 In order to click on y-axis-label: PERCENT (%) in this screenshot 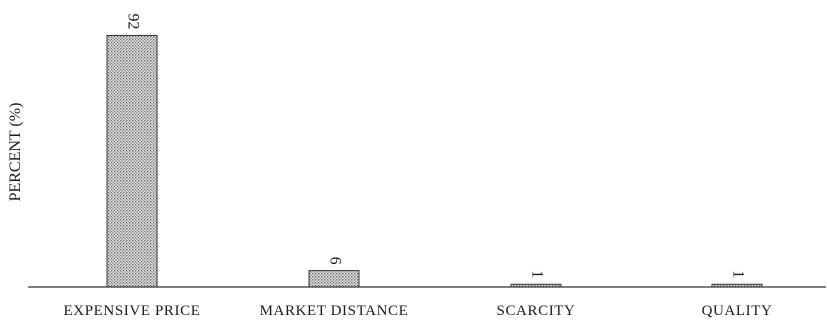, I will do `click(15, 152)`.